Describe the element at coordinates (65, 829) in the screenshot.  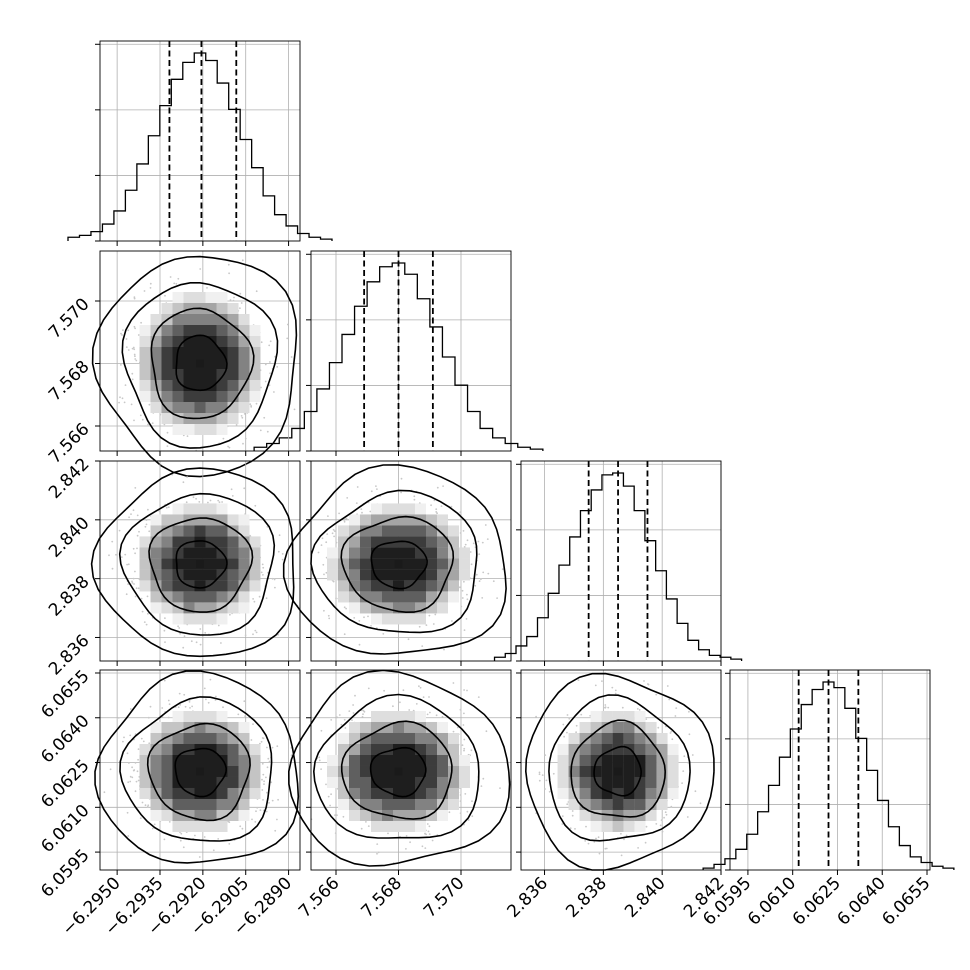
I see `y-tick-label: 6.0610` at that location.